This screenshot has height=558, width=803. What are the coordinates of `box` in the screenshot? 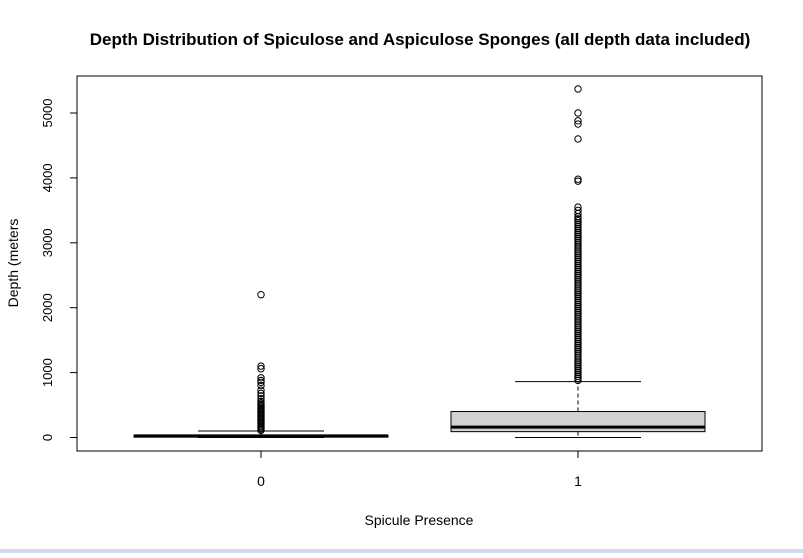 It's located at (578, 422).